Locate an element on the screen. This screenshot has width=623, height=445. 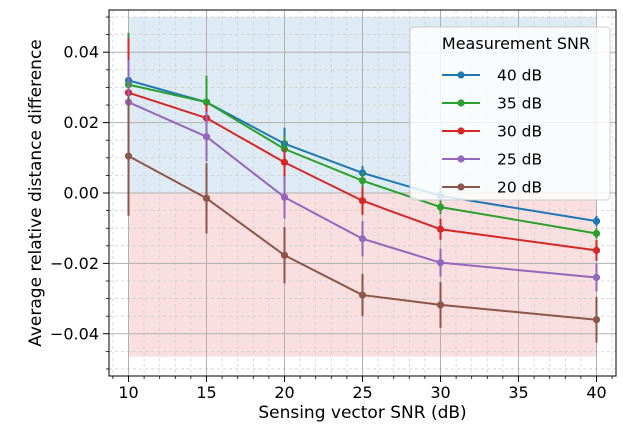
x-tick-label: 25 is located at coordinates (362, 392).